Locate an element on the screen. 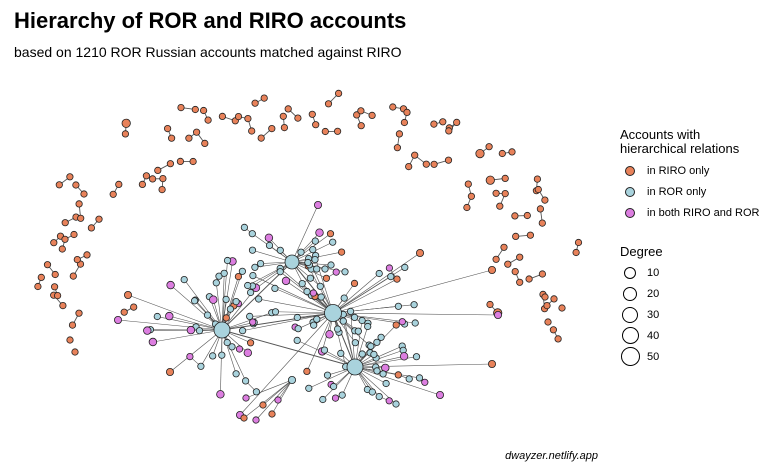 The image size is (784, 474). legend-label: 50 is located at coordinates (653, 356).